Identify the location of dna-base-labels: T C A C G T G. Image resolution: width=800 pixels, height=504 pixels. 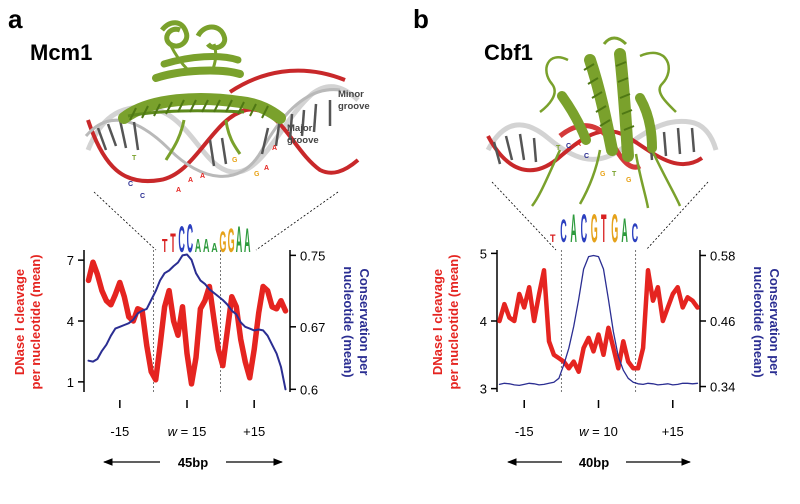
(594, 162).